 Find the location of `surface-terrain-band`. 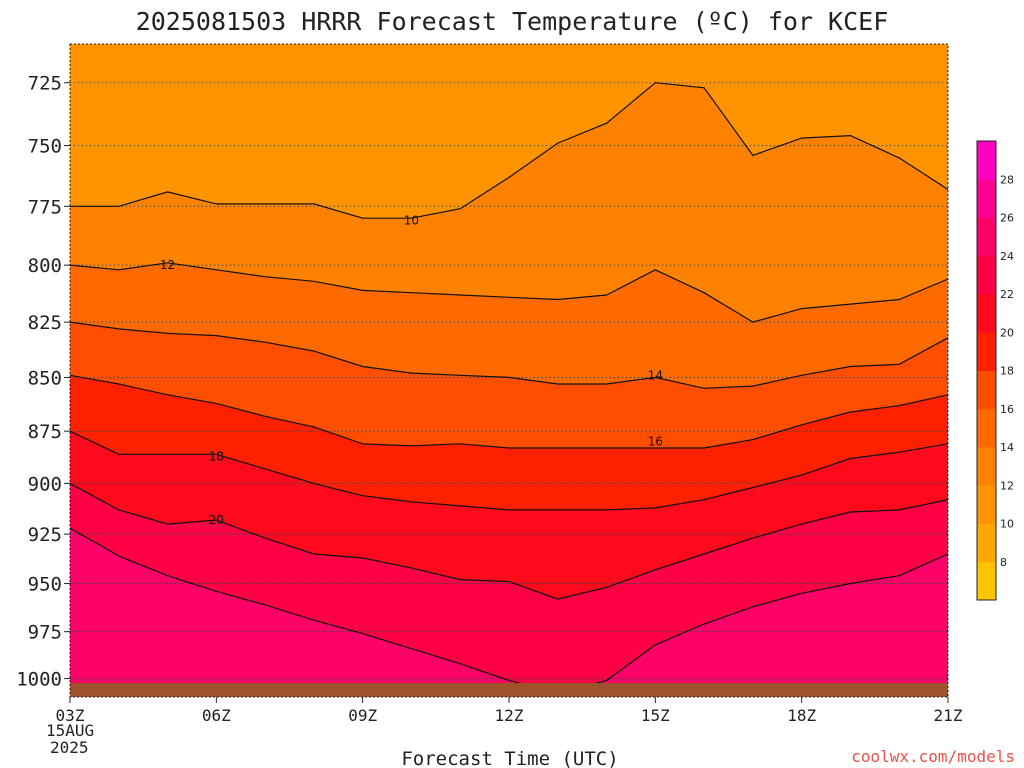

surface-terrain-band is located at coordinates (509, 690).